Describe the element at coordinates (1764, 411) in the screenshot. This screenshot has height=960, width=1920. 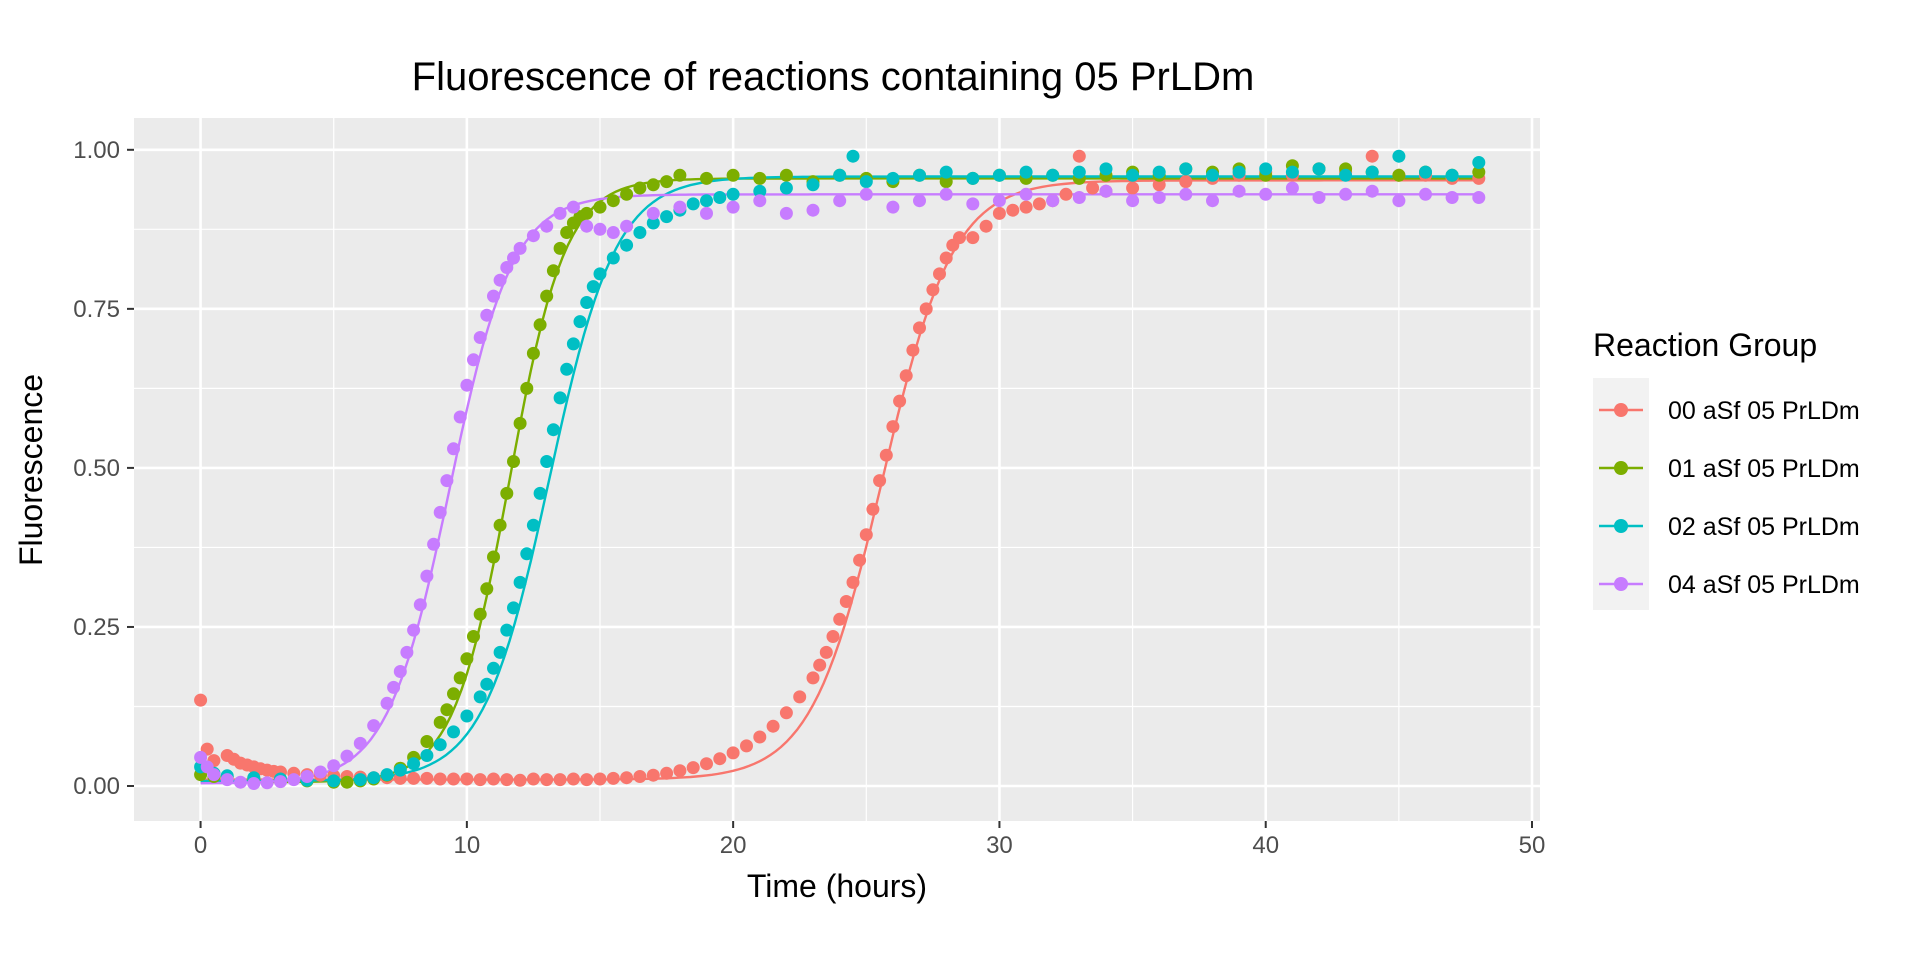
I see `legend-label: 00 aSf 05 PrLDm` at that location.